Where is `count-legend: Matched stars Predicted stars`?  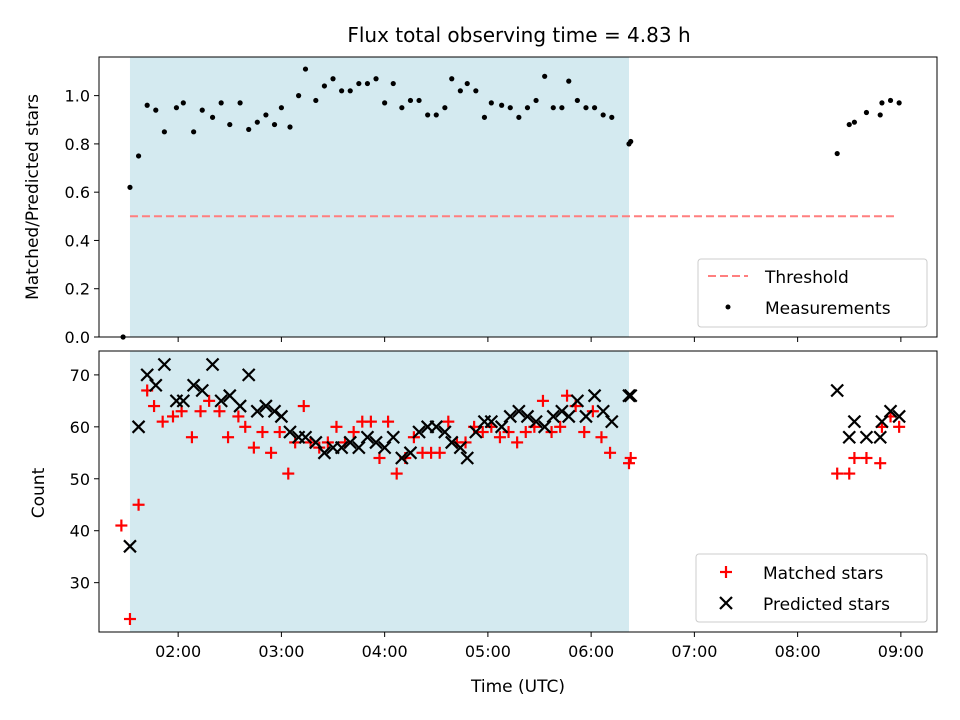 count-legend: Matched stars Predicted stars is located at coordinates (811, 588).